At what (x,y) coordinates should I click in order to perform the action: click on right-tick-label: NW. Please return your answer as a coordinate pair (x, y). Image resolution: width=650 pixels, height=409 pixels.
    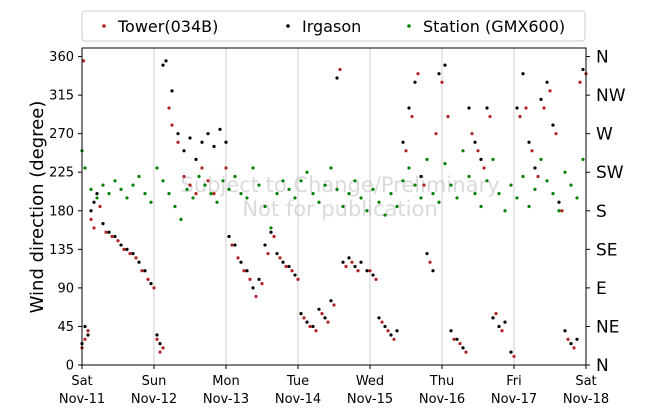
    Looking at the image, I should click on (611, 96).